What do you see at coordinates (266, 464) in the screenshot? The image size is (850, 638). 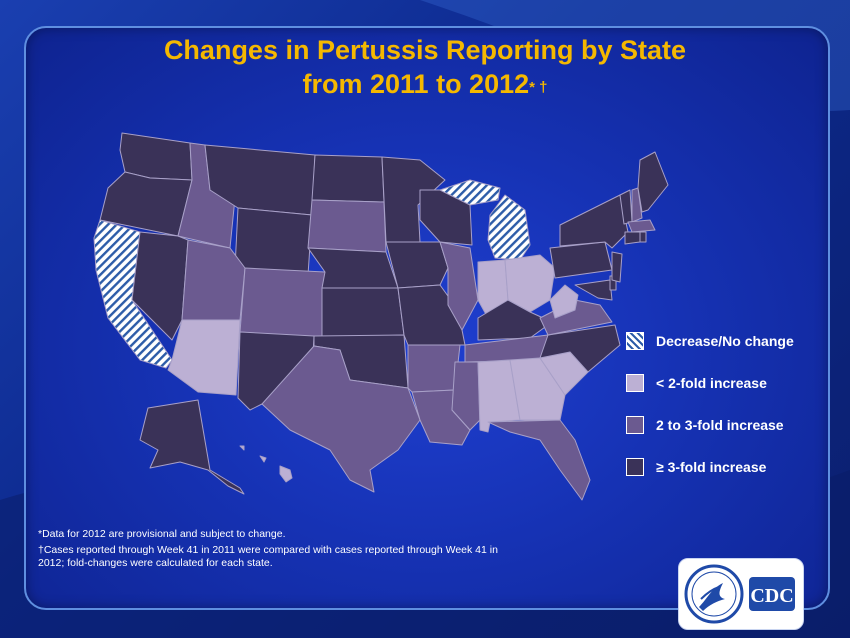 I see `state-hi` at bounding box center [266, 464].